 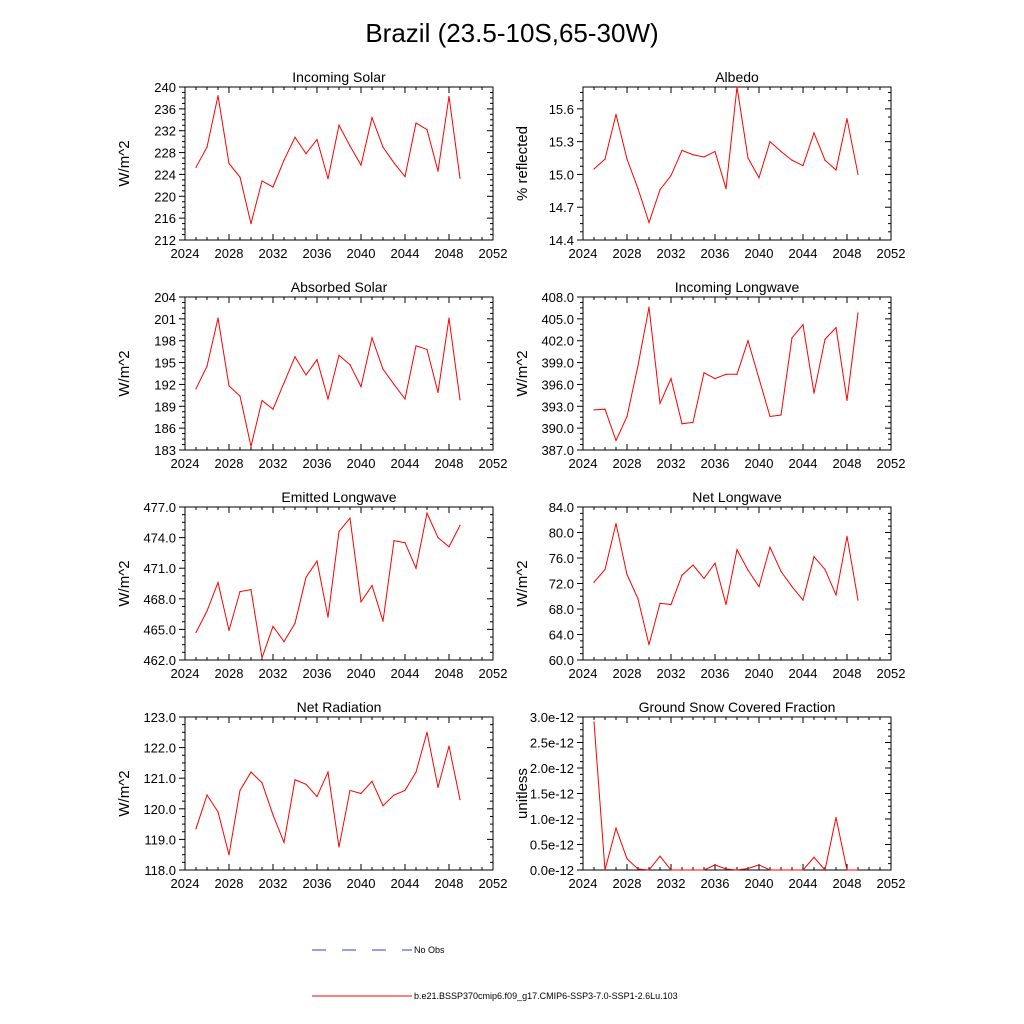 I want to click on y-axis-label: % reflected, so click(x=522, y=163).